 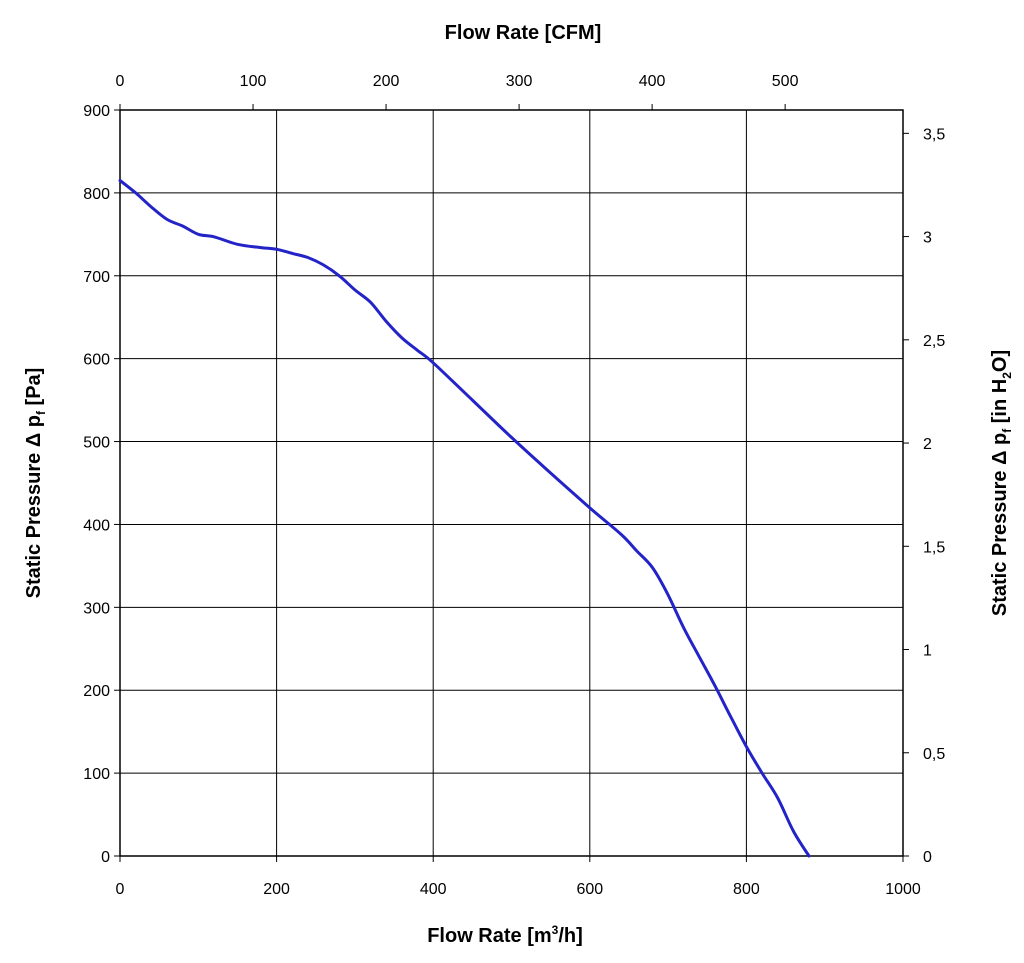 I want to click on bottom-axis-title-end: /h], so click(x=570, y=936).